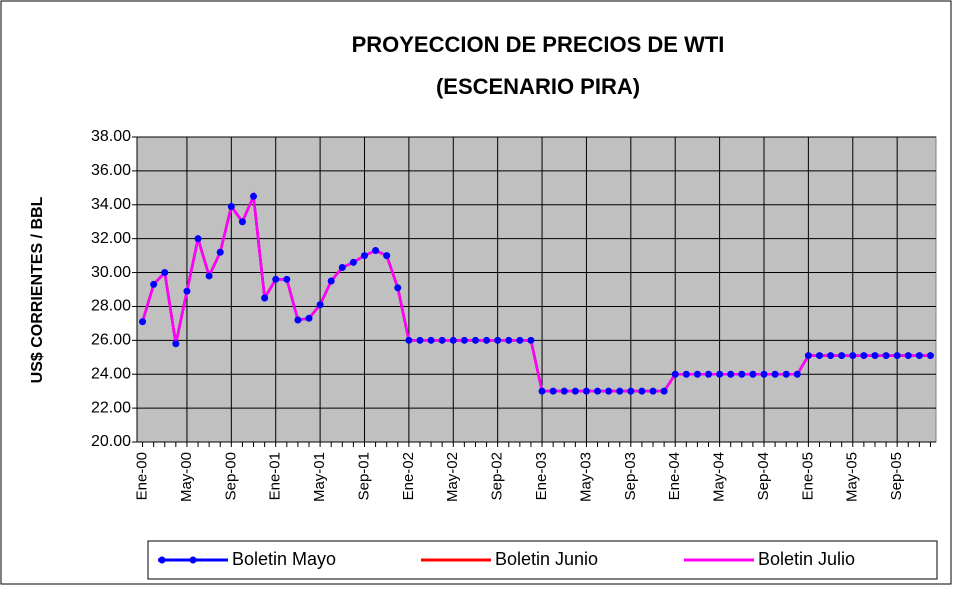 Image resolution: width=953 pixels, height=591 pixels. I want to click on y-tick-label: 32.00, so click(111, 238).